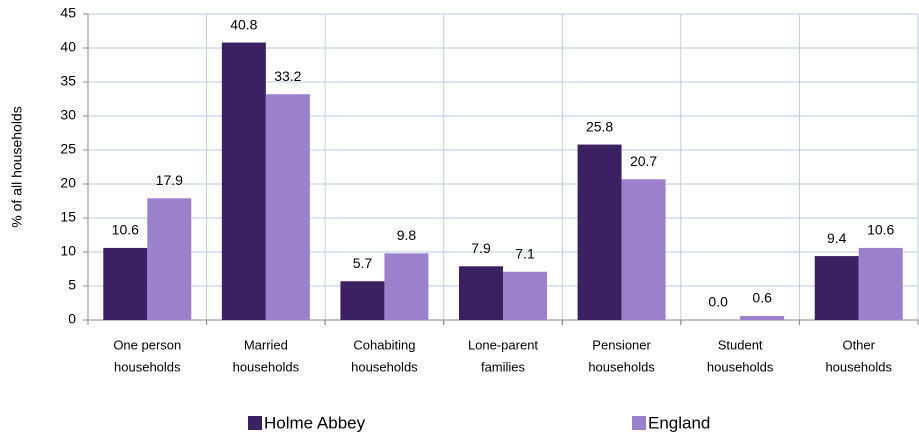  Describe the element at coordinates (287, 76) in the screenshot. I see `data-label: 33.2` at that location.